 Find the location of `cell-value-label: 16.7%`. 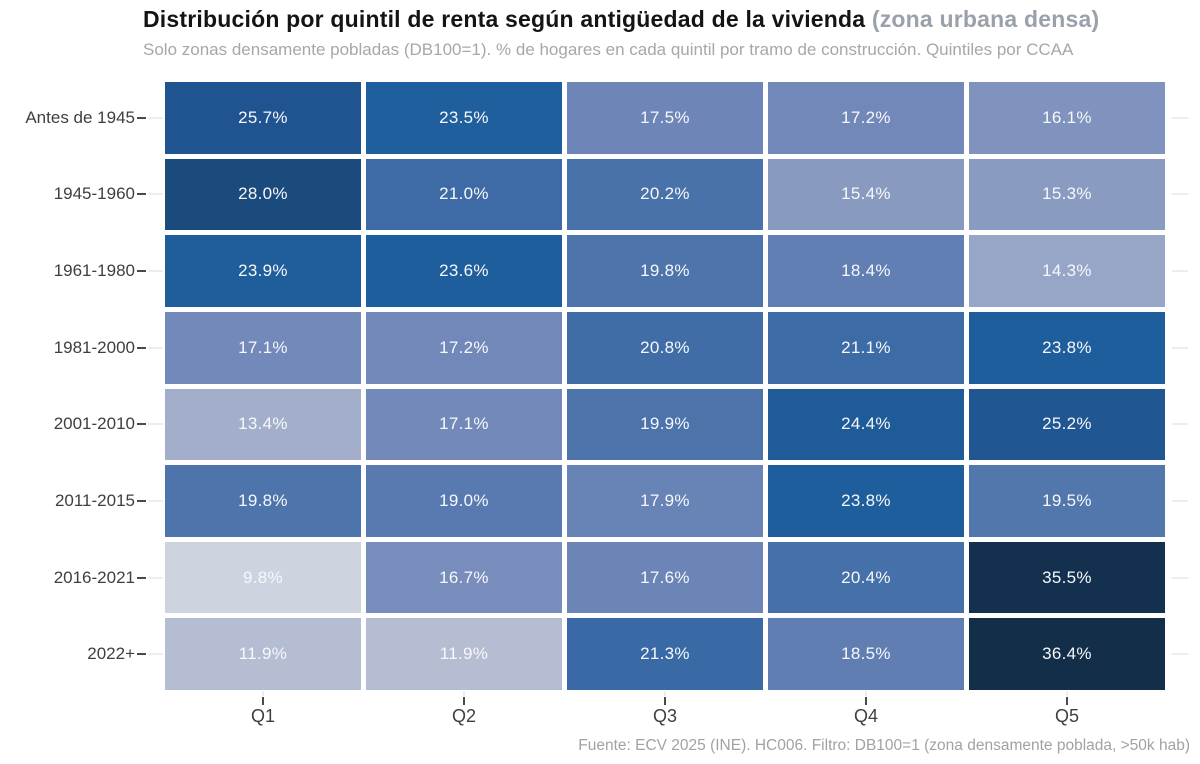

cell-value-label: 16.7% is located at coordinates (464, 577).